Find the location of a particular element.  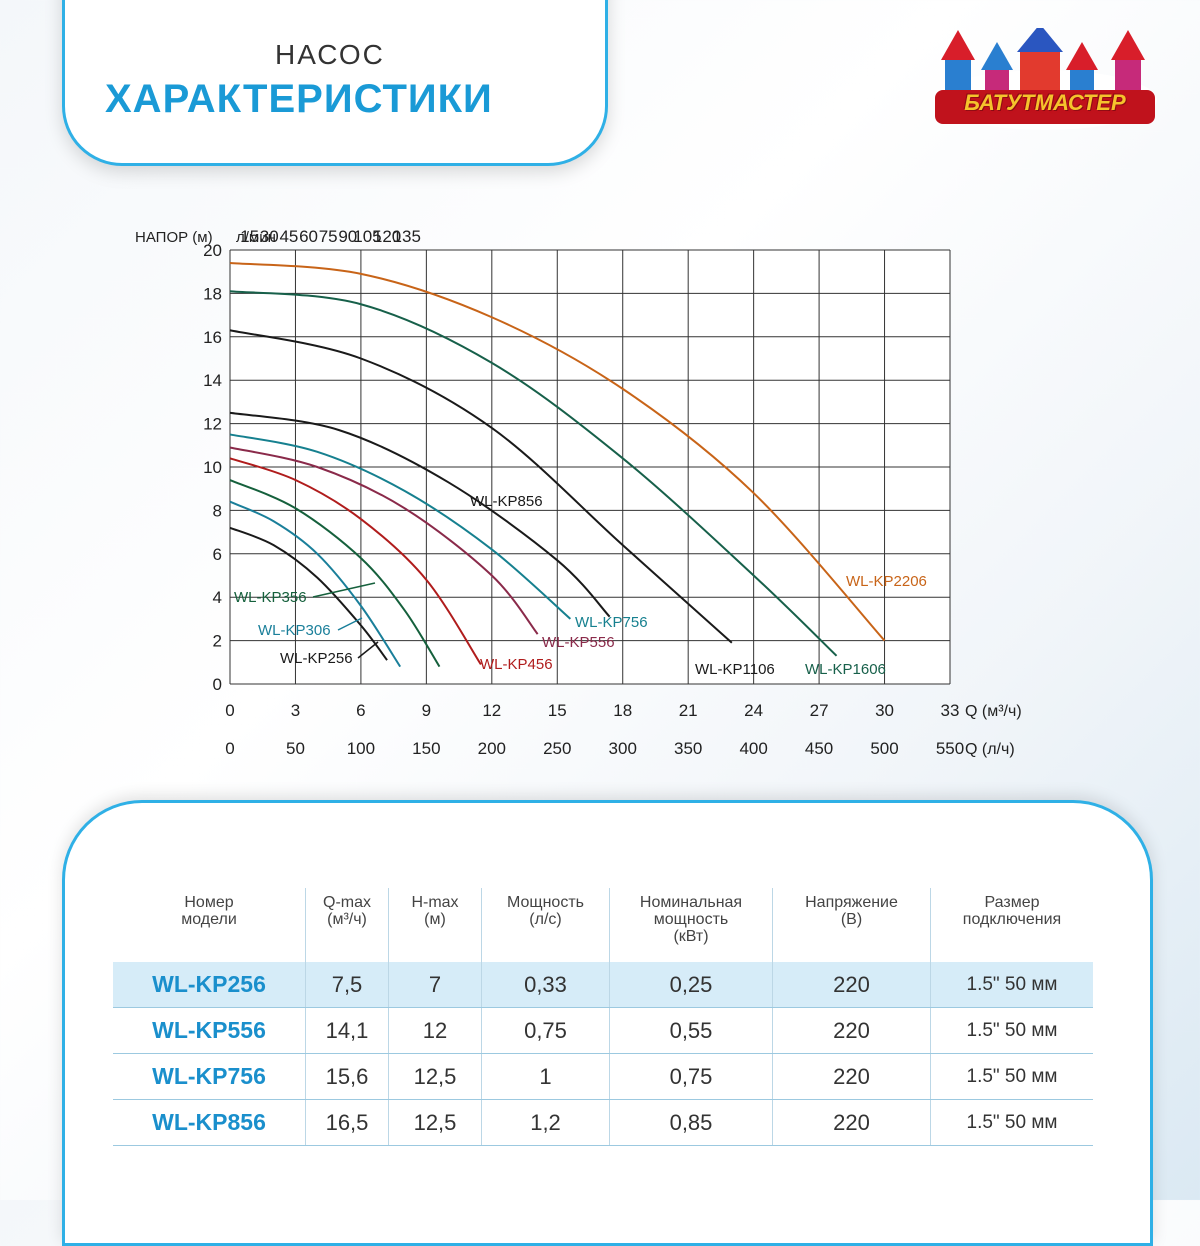

model-cell: WL-KP556 is located at coordinates (209, 1030).